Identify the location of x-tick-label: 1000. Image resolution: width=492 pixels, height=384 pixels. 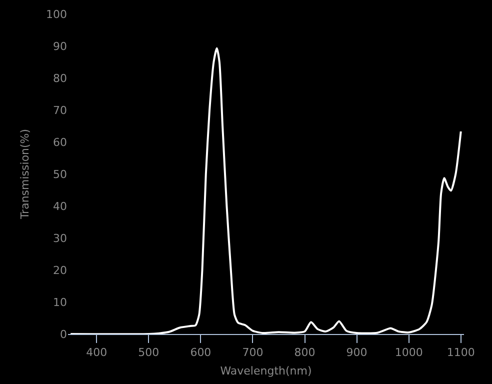
(408, 353).